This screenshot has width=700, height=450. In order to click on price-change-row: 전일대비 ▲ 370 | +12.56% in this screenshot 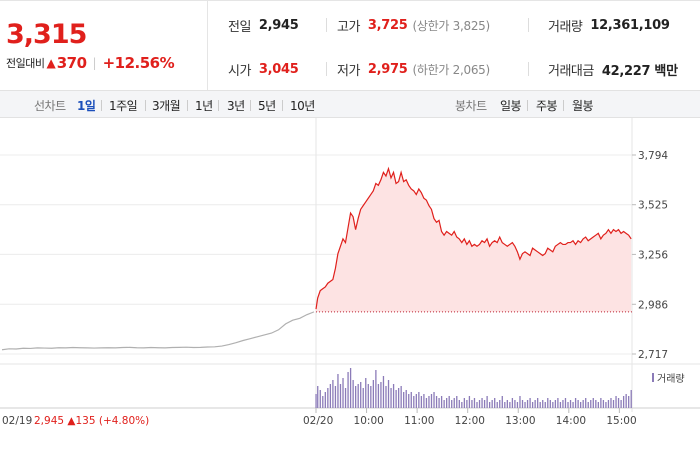, I will do `click(90, 63)`.